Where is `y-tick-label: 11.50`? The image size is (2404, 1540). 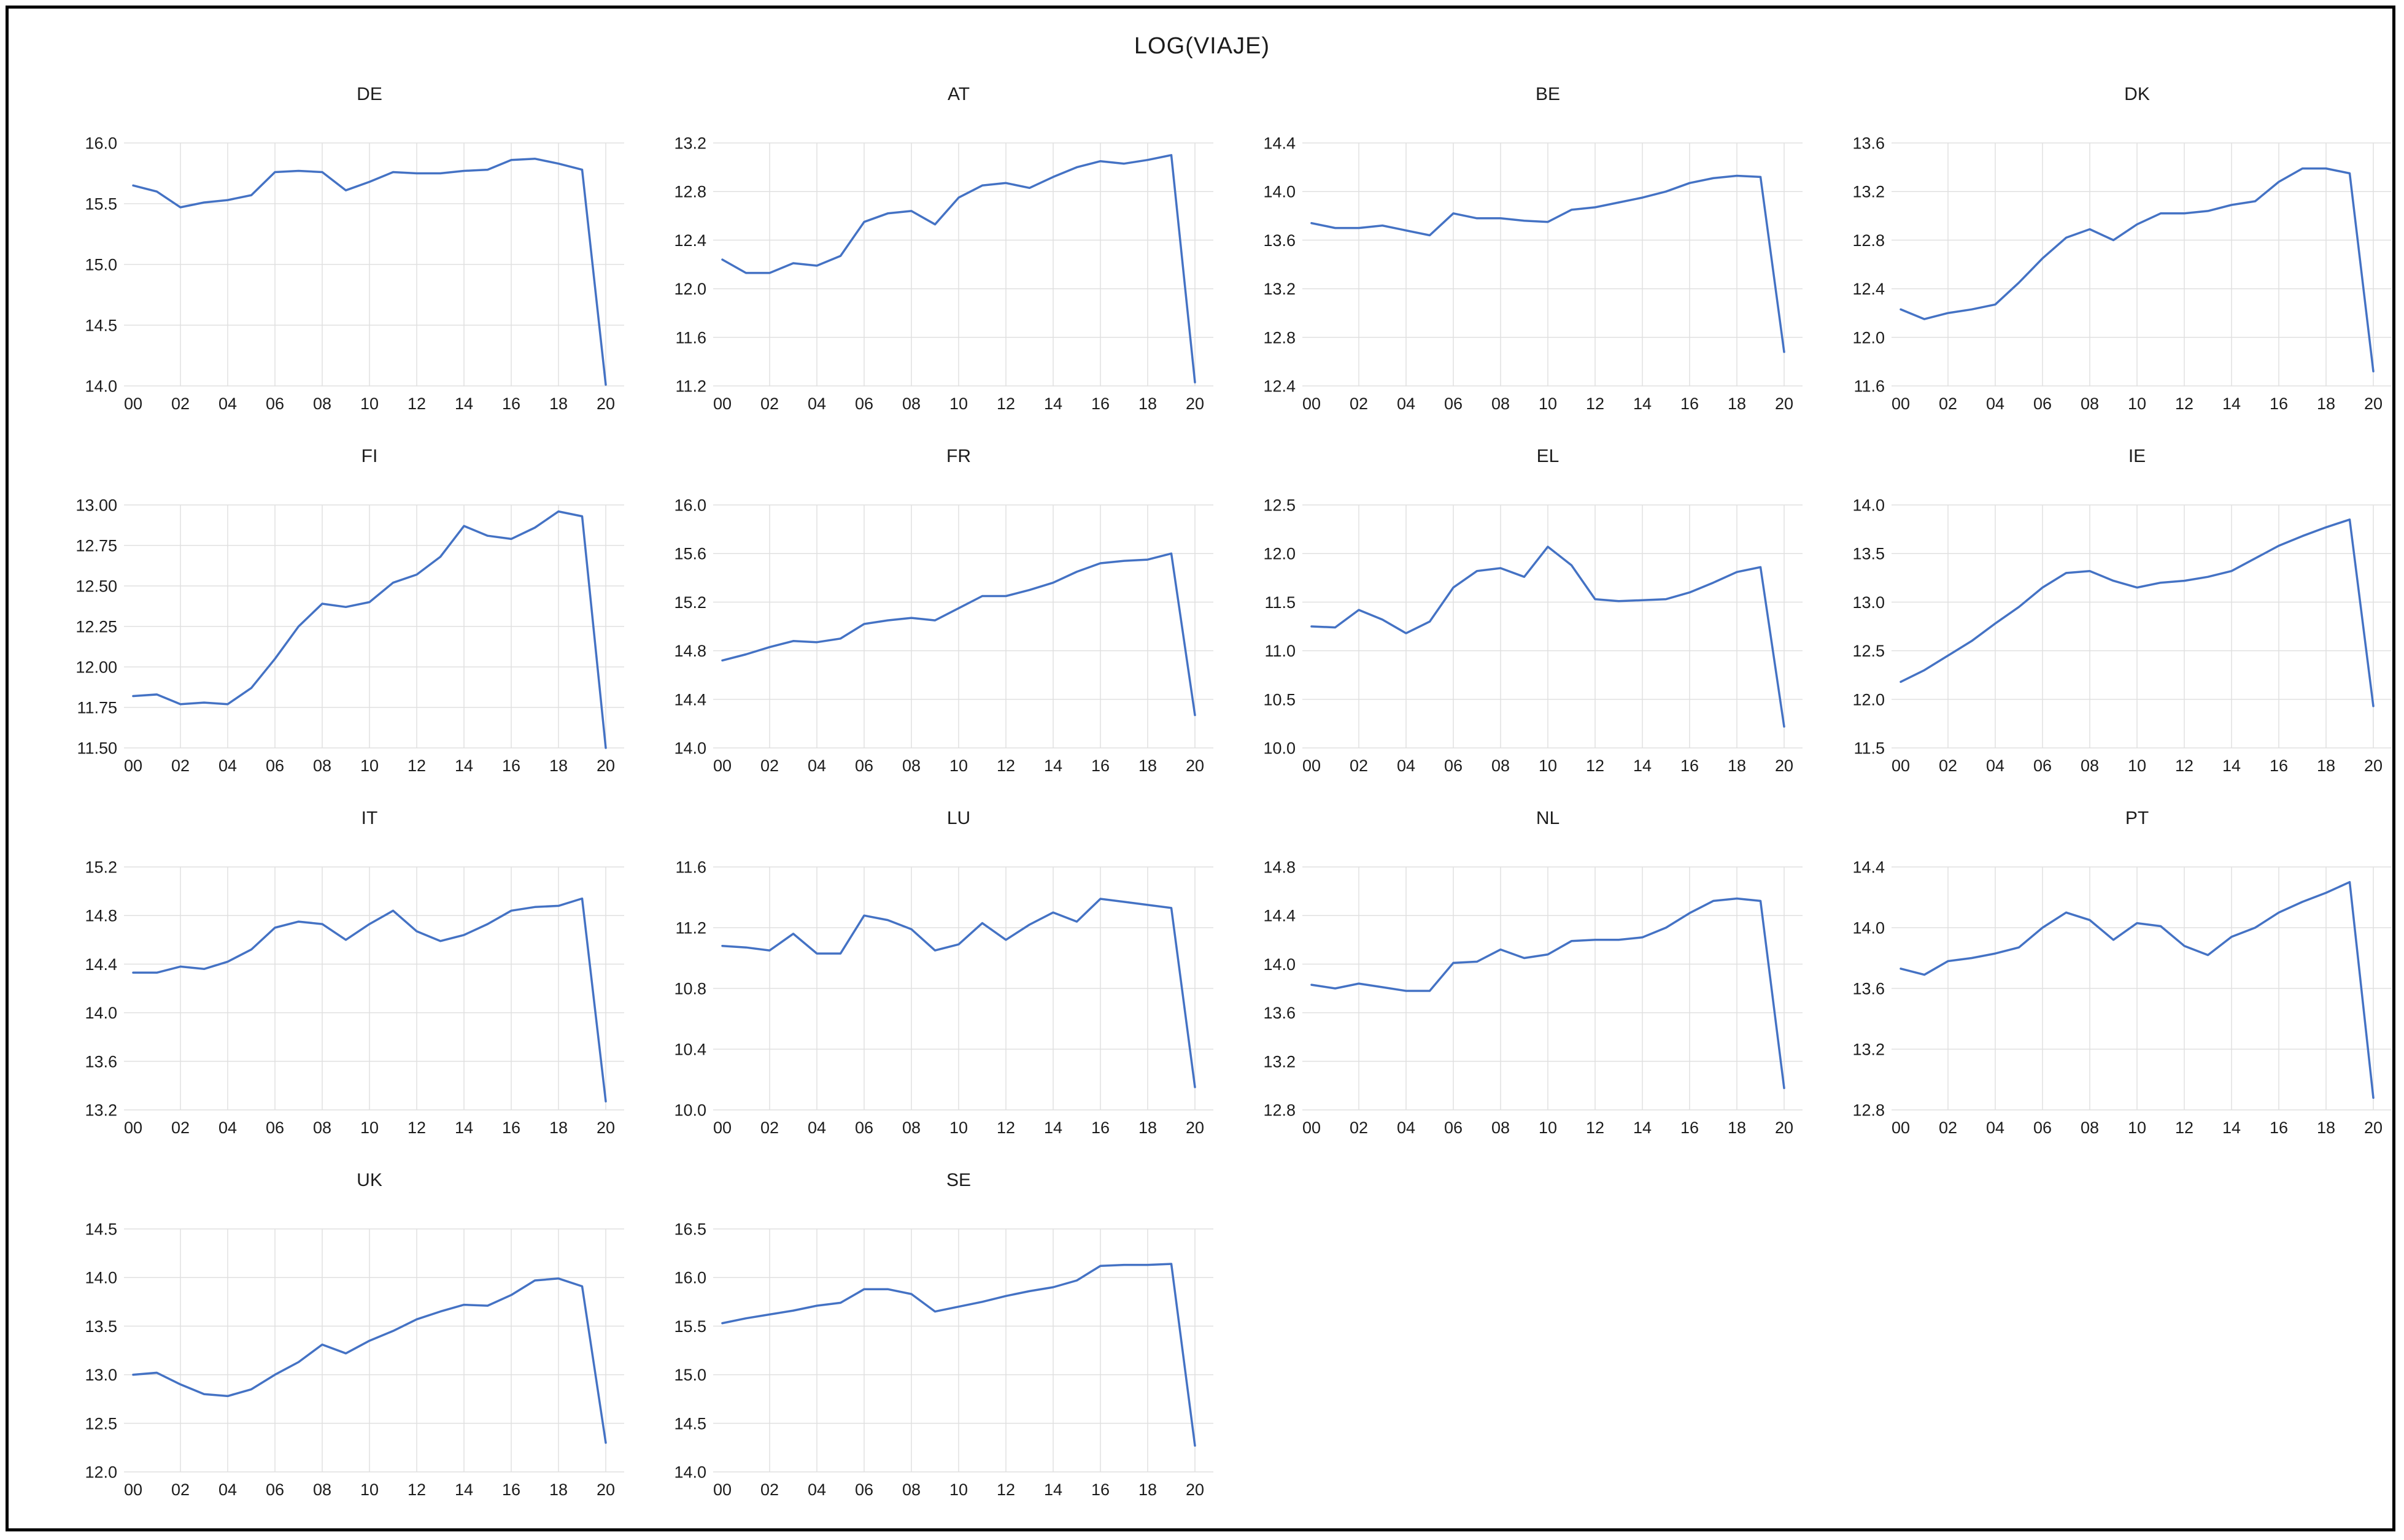
y-tick-label: 11.50 is located at coordinates (97, 748).